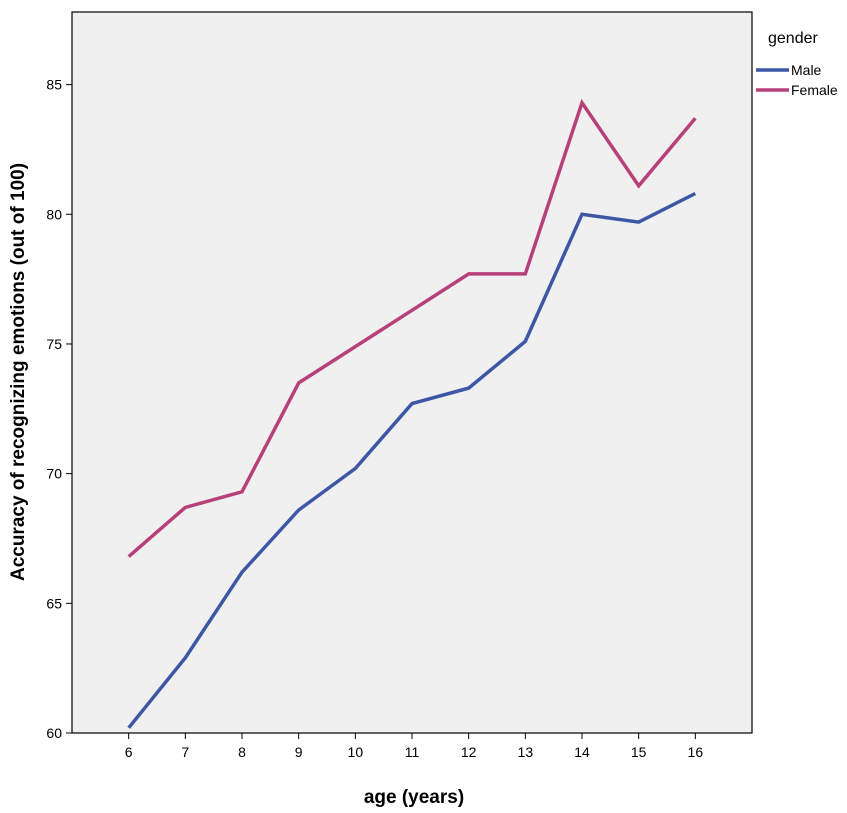 The width and height of the screenshot is (847, 813). I want to click on x-axis-ticks: 6 7 8 9 10 11 12 13 14 15 16, so click(414, 746).